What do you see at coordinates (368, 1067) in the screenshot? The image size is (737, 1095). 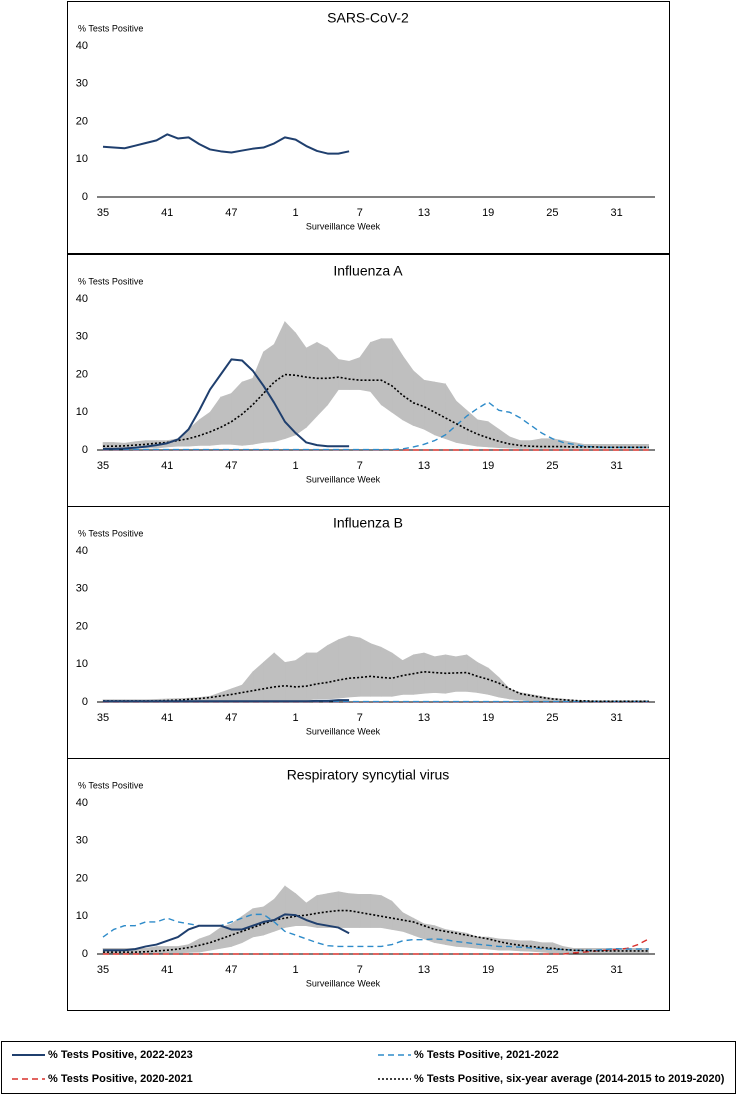 I see `legend-box` at bounding box center [368, 1067].